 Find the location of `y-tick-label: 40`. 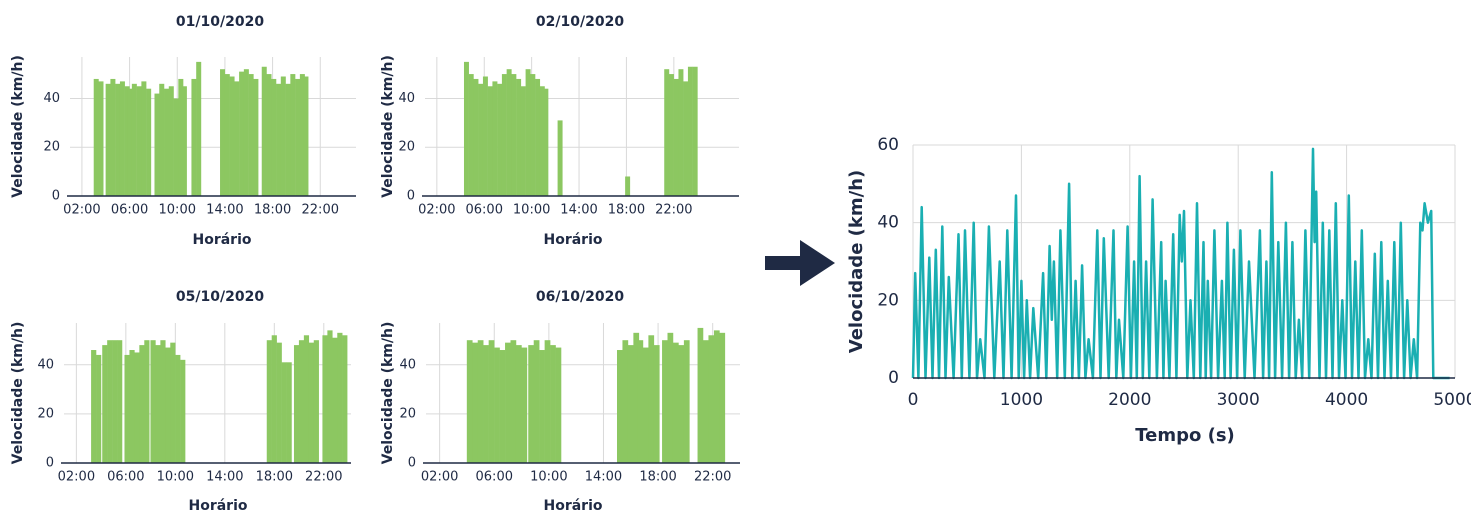

y-tick-label: 40 is located at coordinates (45, 364).